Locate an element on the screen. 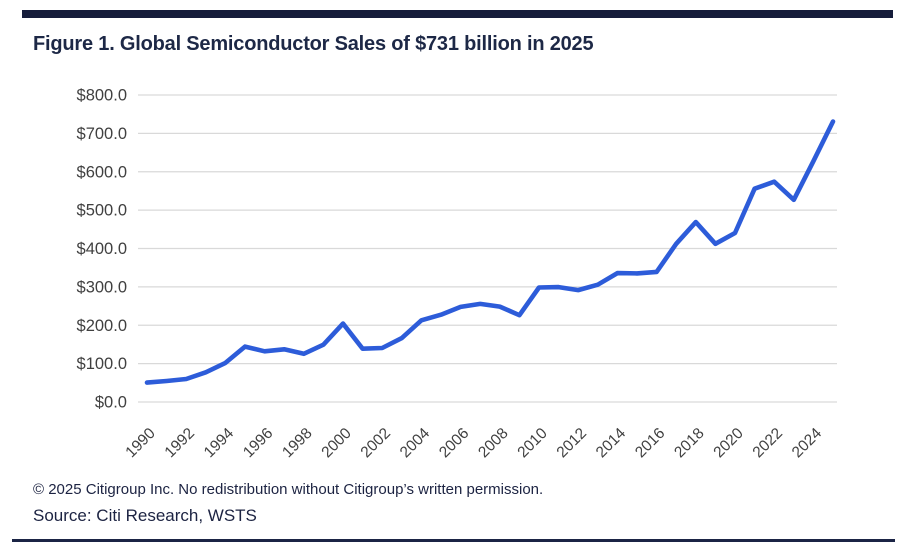 The width and height of the screenshot is (910, 555). x-tick-label: 2004 is located at coordinates (415, 443).